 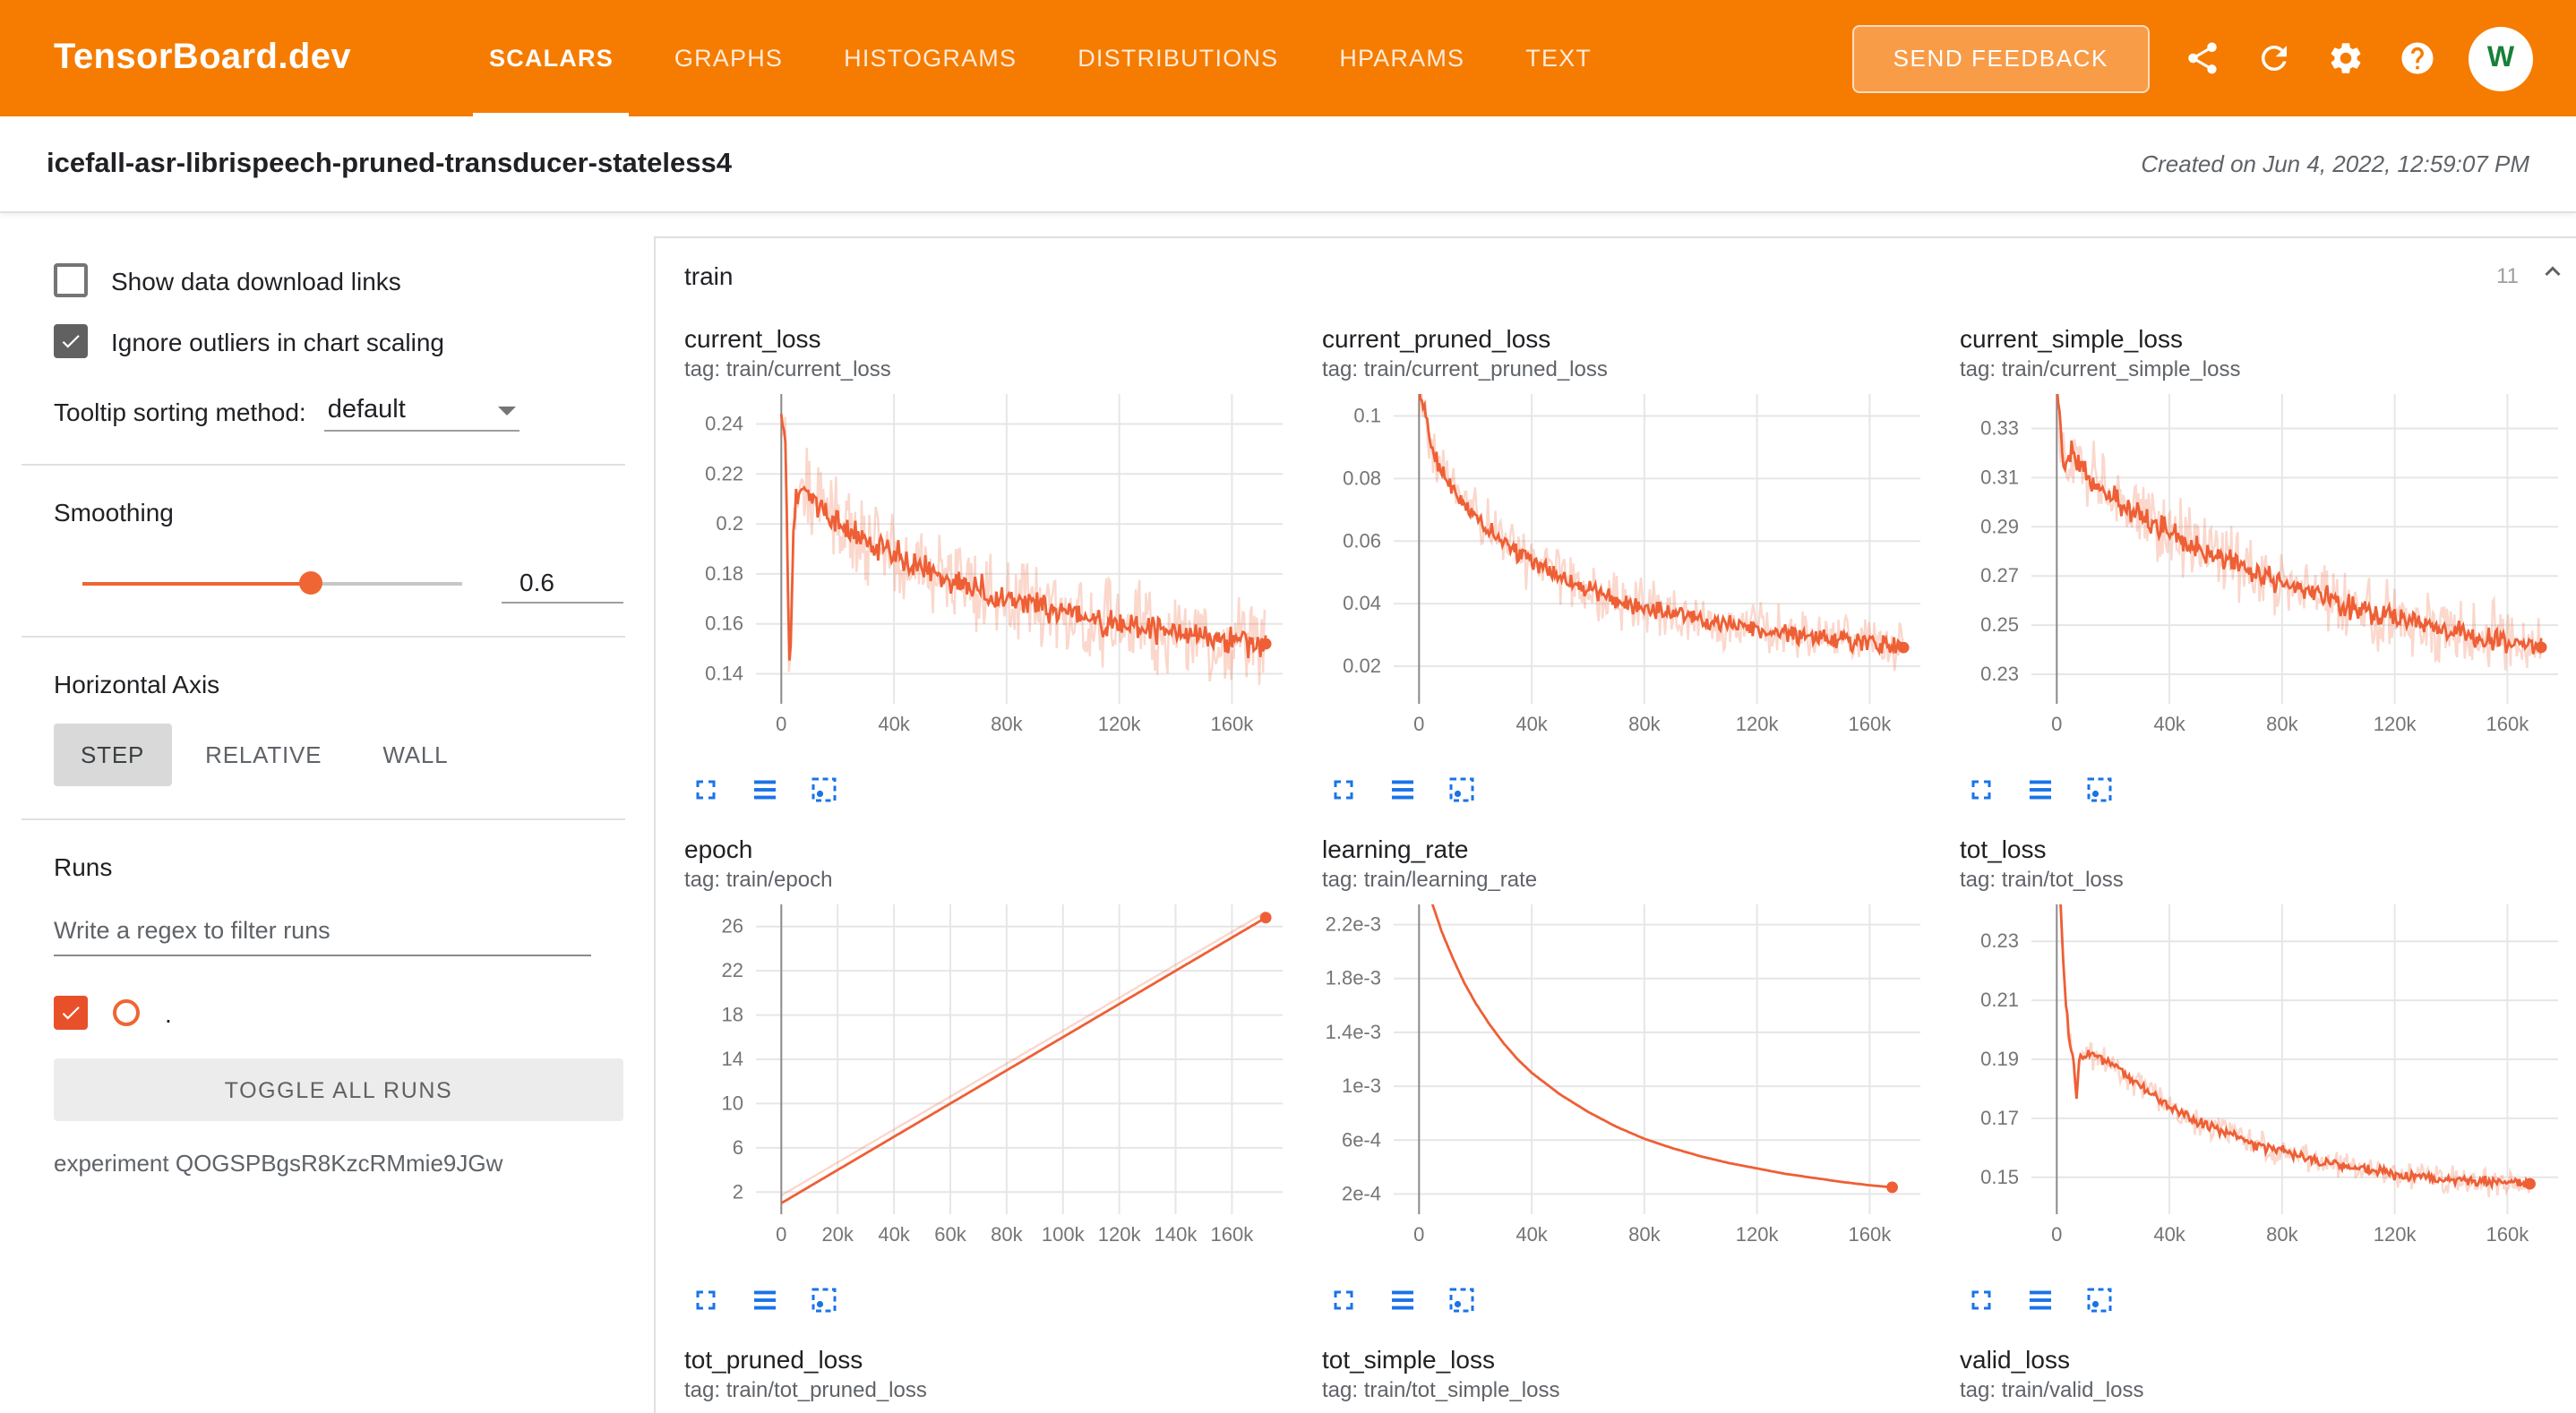 What do you see at coordinates (551, 58) in the screenshot?
I see `tab-scalars: SCALARS` at bounding box center [551, 58].